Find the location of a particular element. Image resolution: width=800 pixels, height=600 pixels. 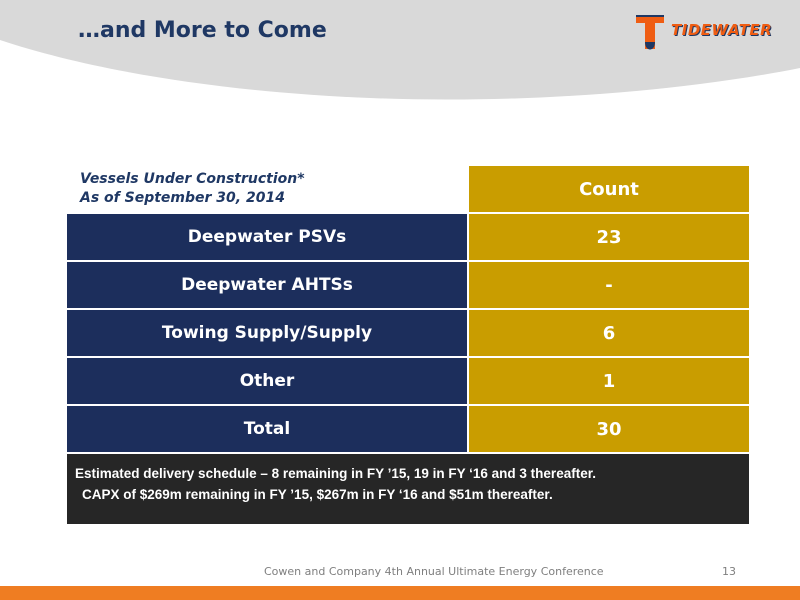

footer-bar is located at coordinates (400, 593).